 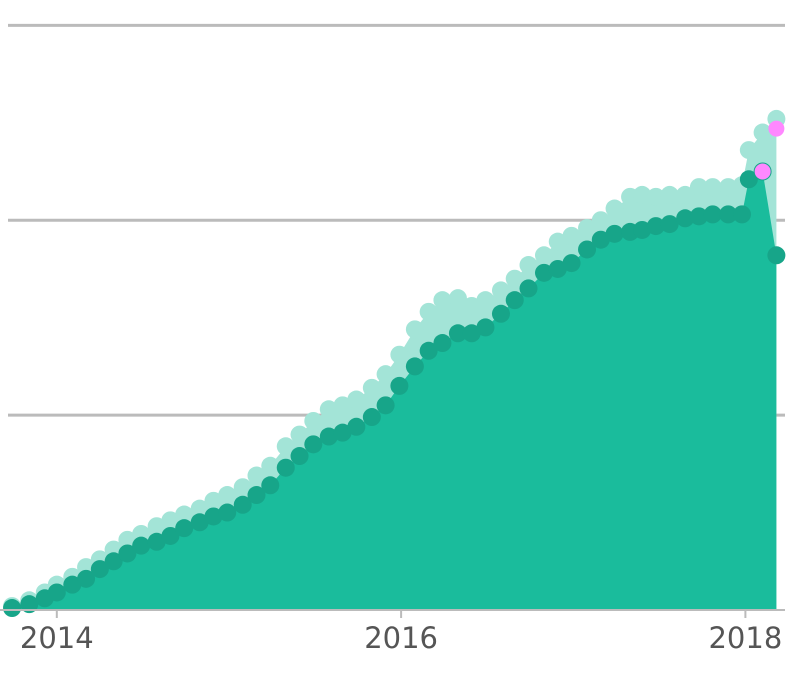 What do you see at coordinates (57, 638) in the screenshot?
I see `x-tick-label: 2014` at bounding box center [57, 638].